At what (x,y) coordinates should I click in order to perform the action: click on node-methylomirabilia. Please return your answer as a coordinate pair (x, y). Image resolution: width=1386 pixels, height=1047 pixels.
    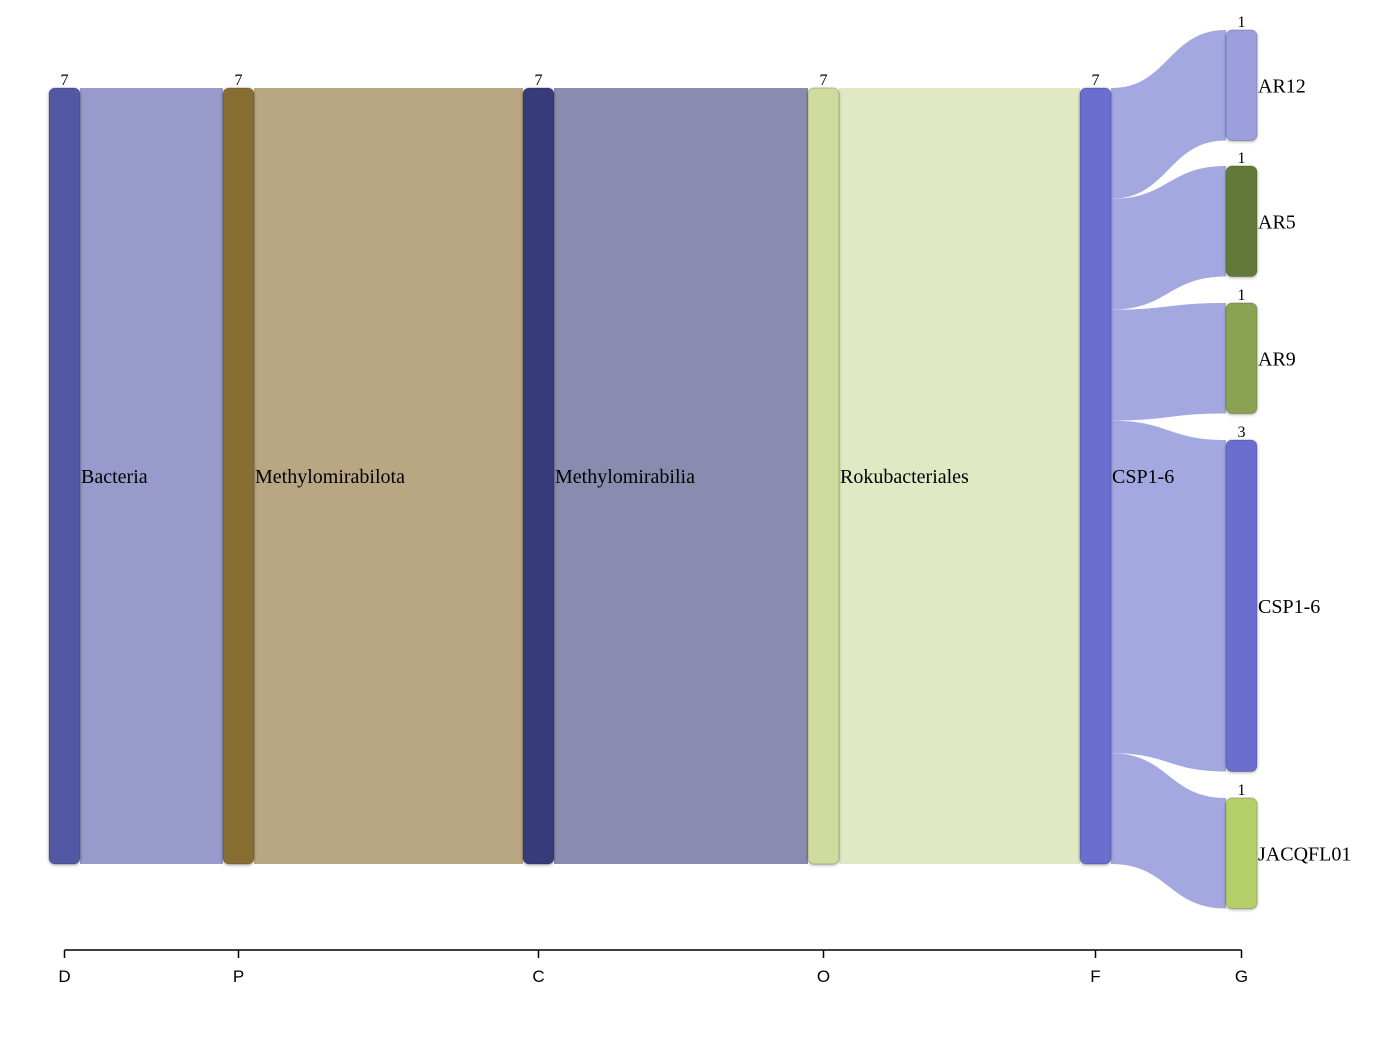
    Looking at the image, I should click on (538, 476).